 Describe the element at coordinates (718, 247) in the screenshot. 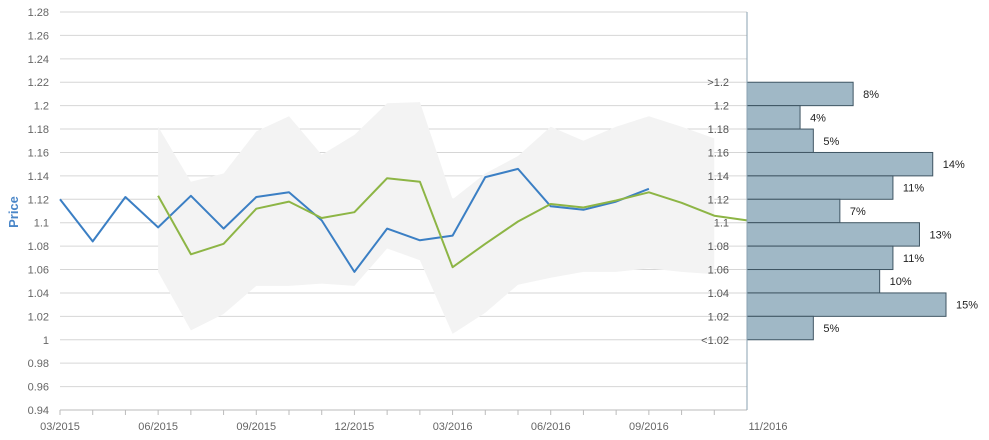

I see `histogram-bin-label: 1.08` at that location.